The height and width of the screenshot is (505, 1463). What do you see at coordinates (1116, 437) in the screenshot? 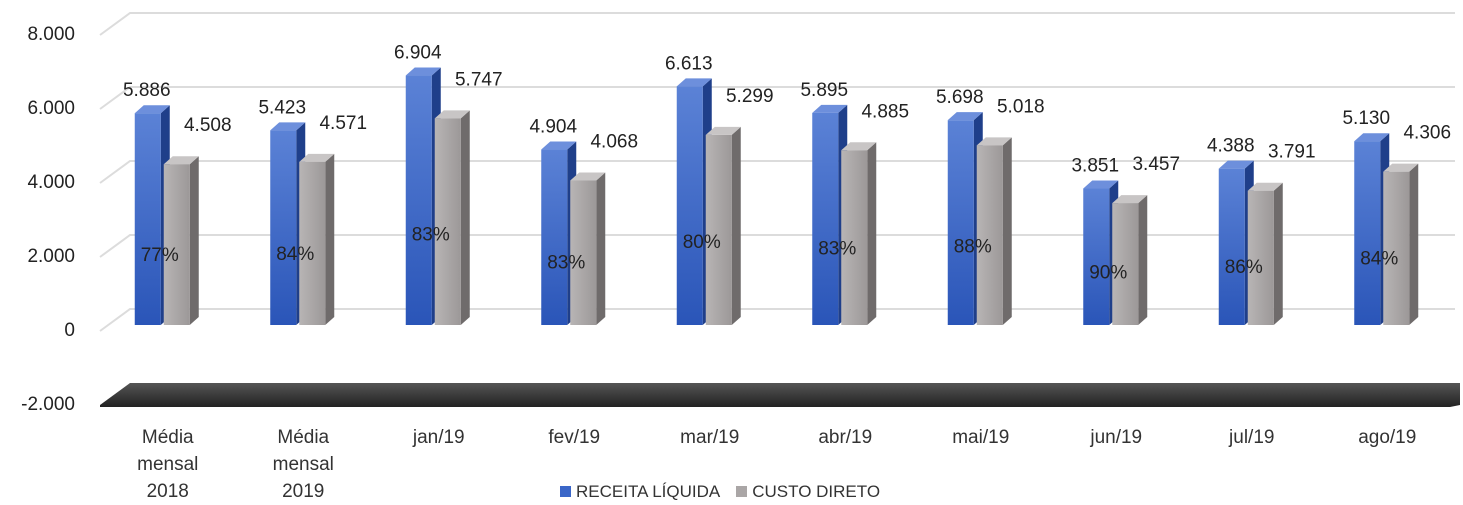
I see `x-tick-label: jun/19` at bounding box center [1116, 437].